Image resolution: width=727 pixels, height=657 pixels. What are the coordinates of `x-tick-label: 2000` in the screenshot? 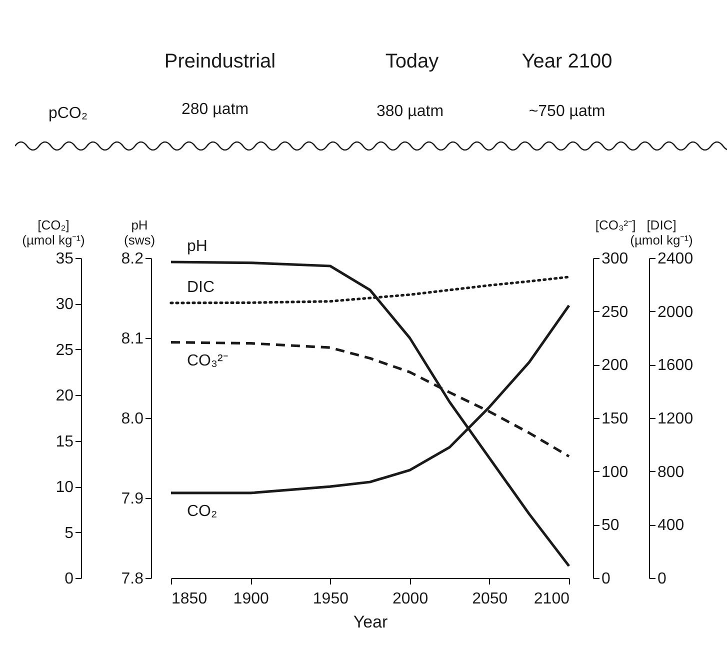 It's located at (410, 599).